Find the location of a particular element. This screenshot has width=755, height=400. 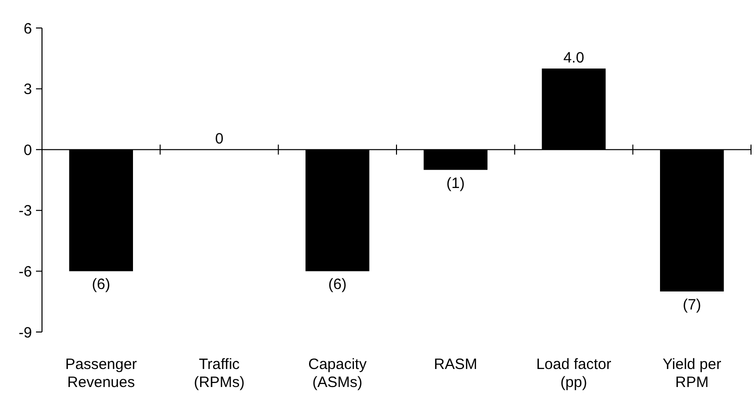

x-tick-label: RASM is located at coordinates (456, 364).